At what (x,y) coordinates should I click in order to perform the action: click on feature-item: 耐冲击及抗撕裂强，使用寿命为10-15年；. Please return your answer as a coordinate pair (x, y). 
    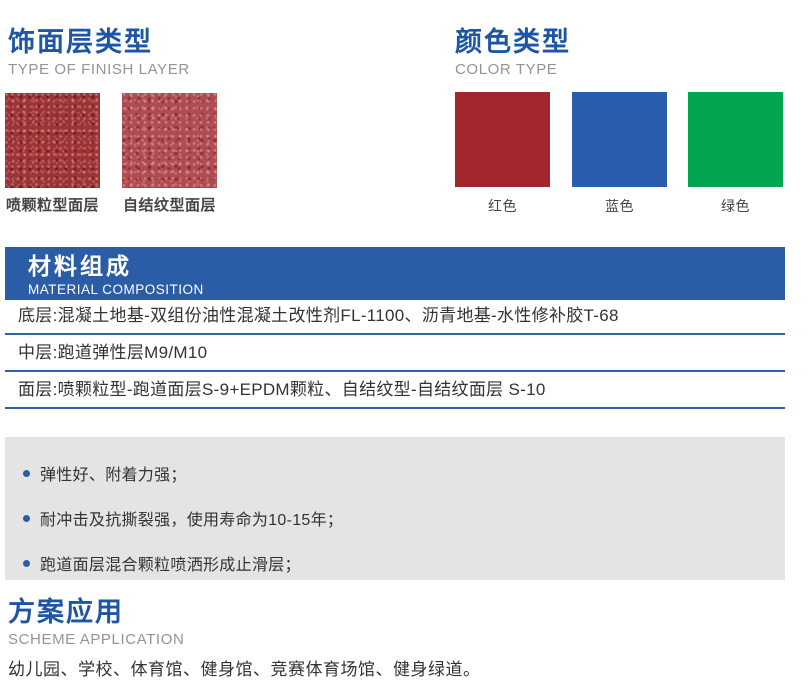
    Looking at the image, I should click on (404, 518).